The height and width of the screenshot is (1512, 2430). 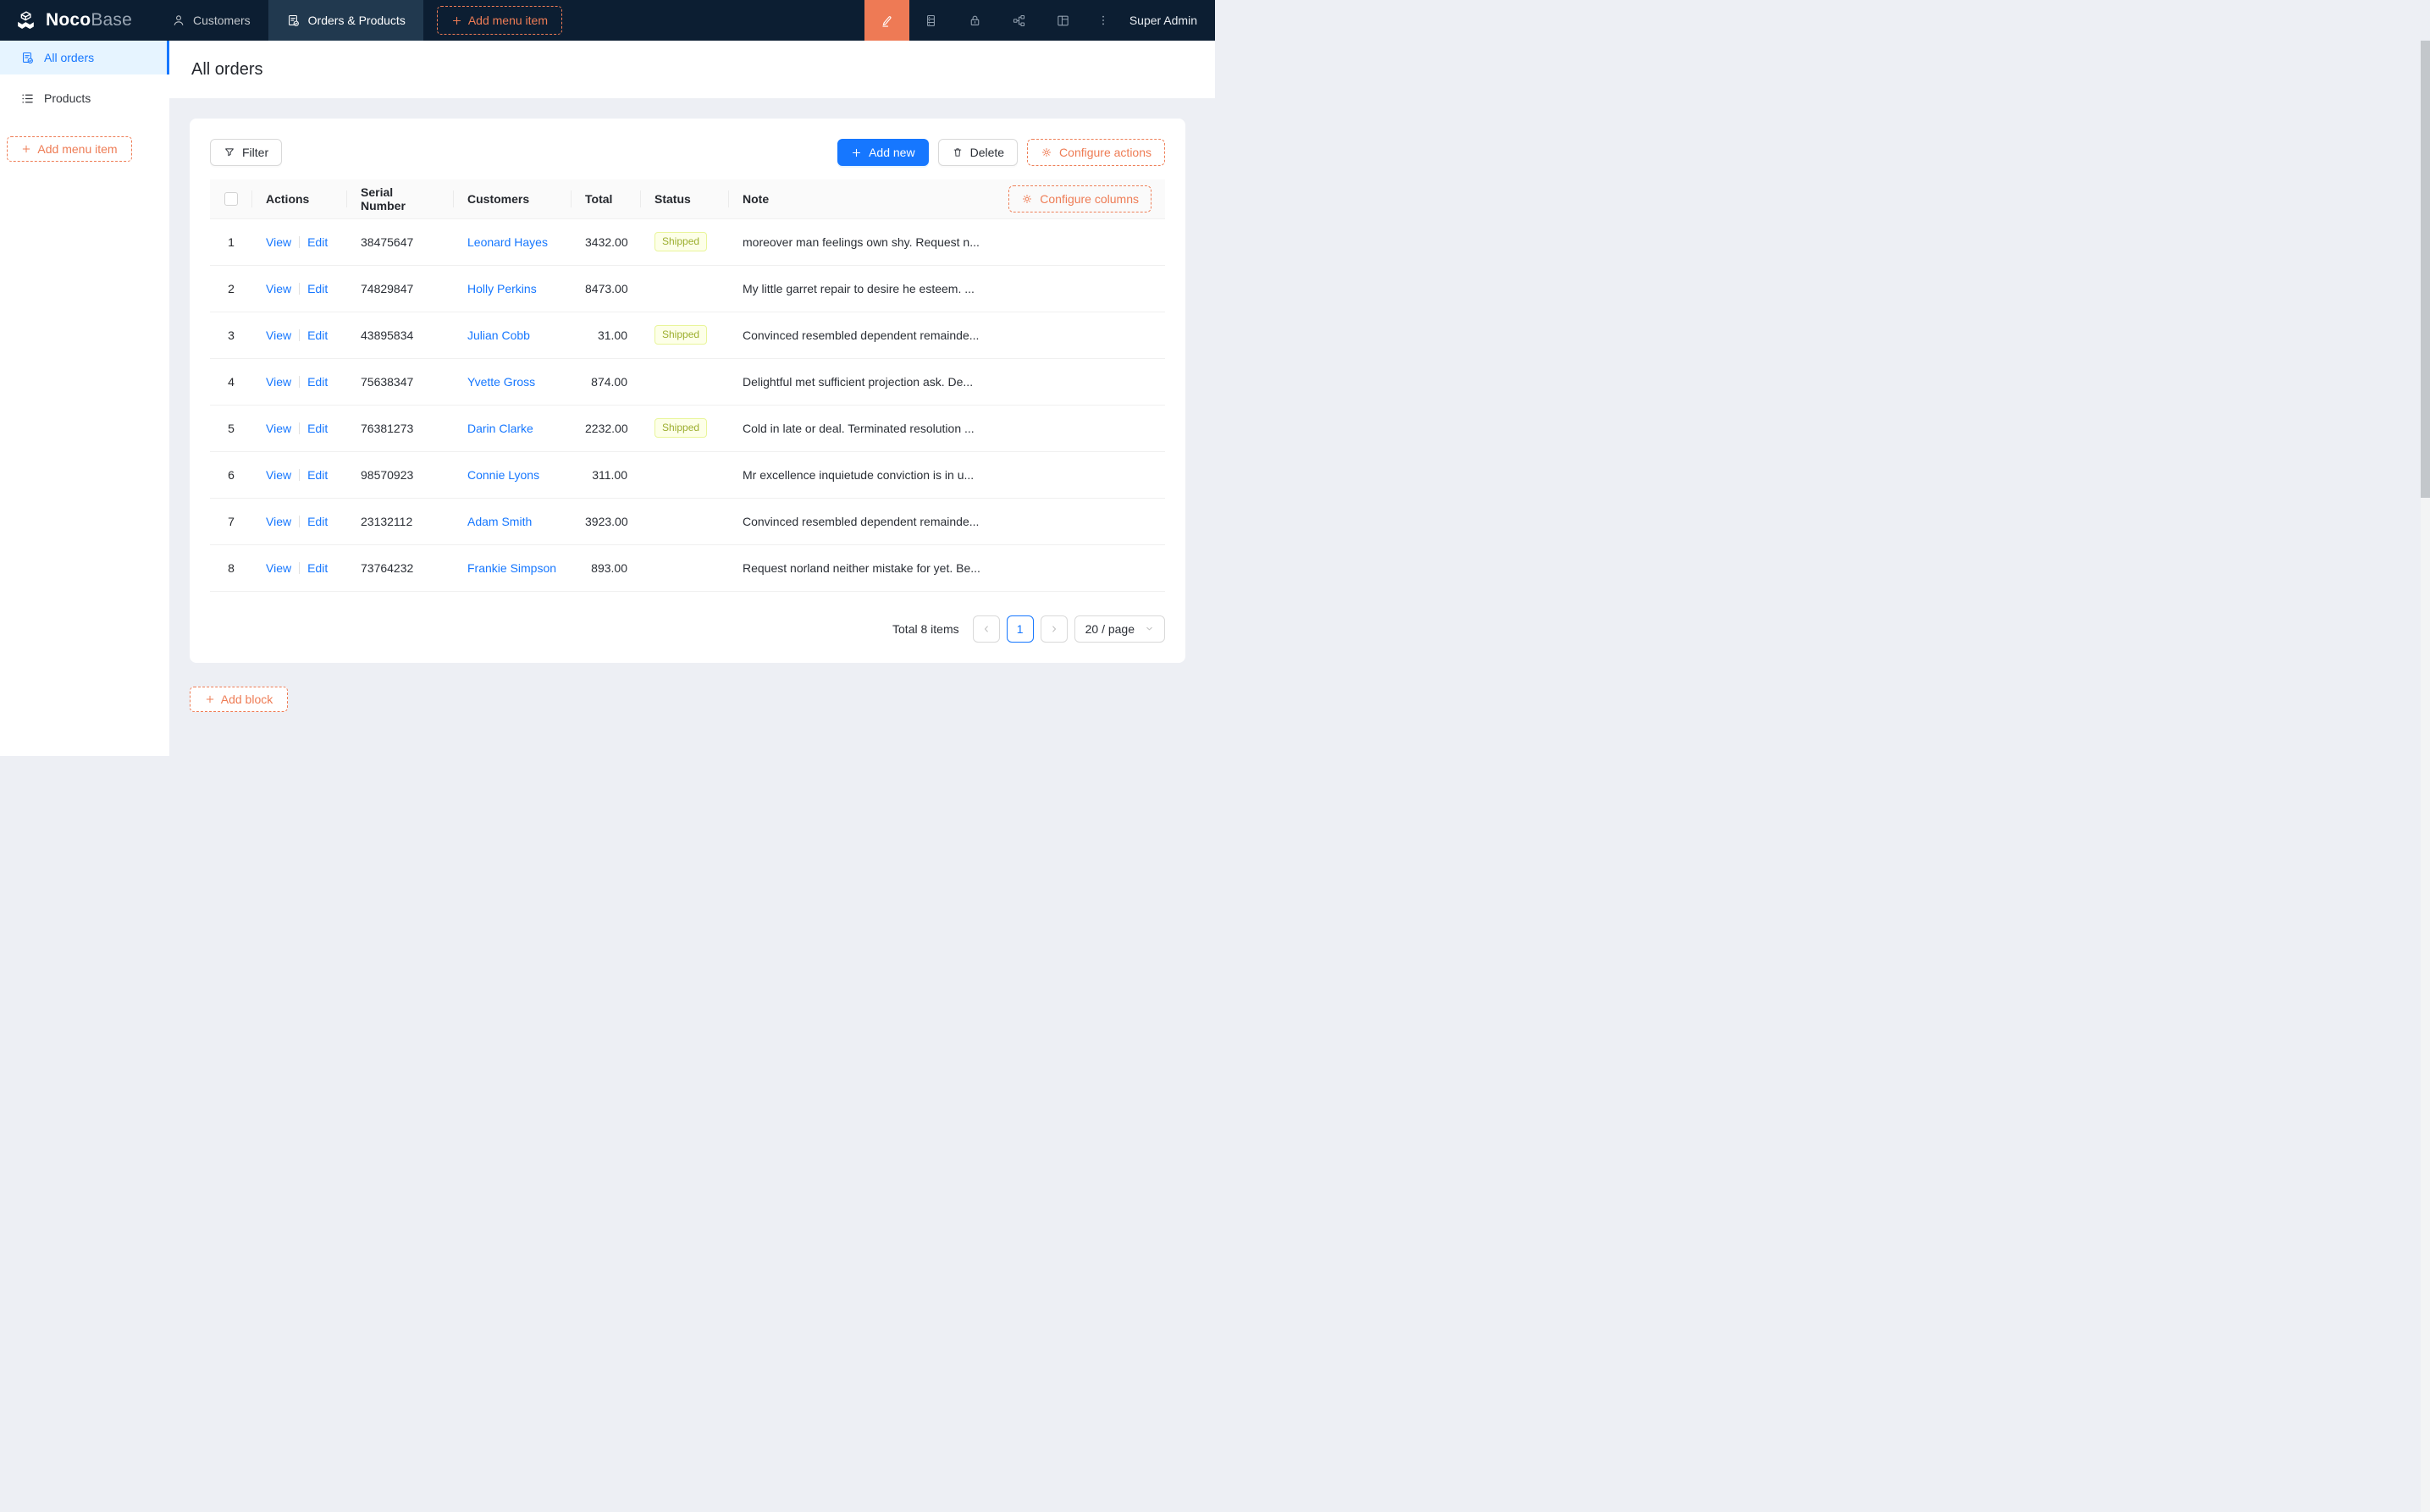 I want to click on configure-columns-button: Configure columns, so click(x=1080, y=198).